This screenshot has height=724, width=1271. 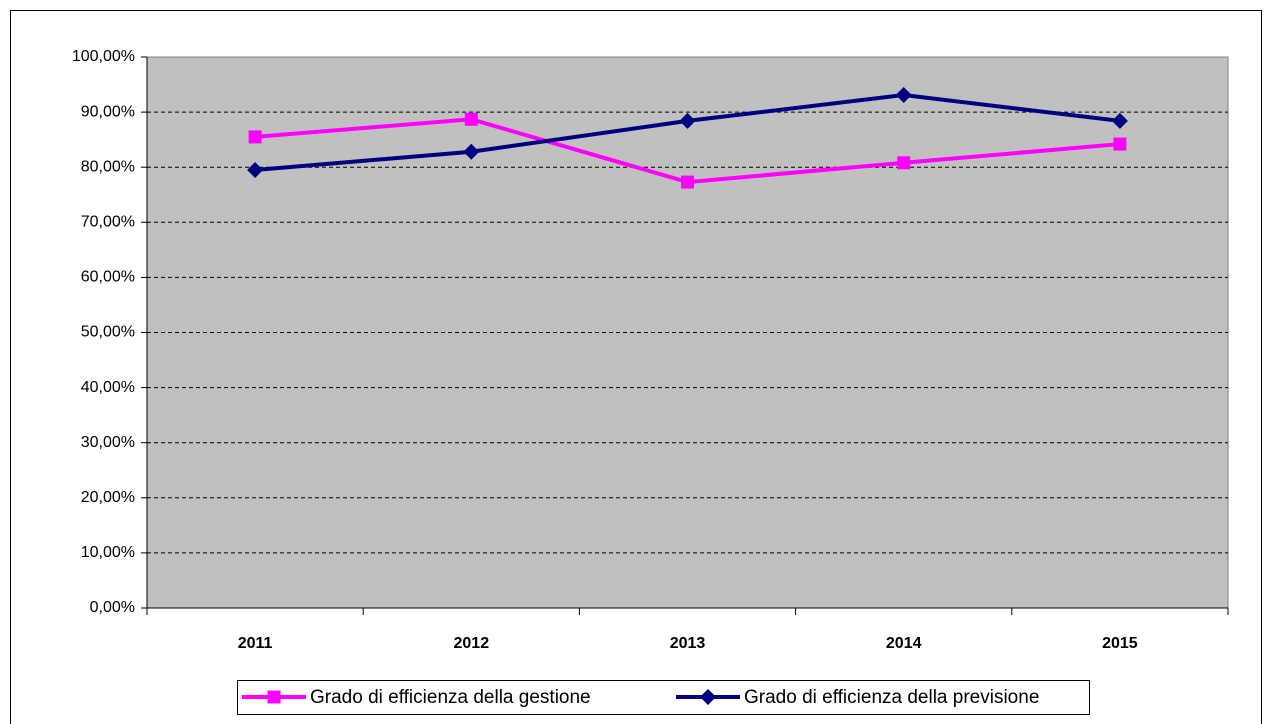 What do you see at coordinates (108, 497) in the screenshot?
I see `y-tick-label: 20,00%` at bounding box center [108, 497].